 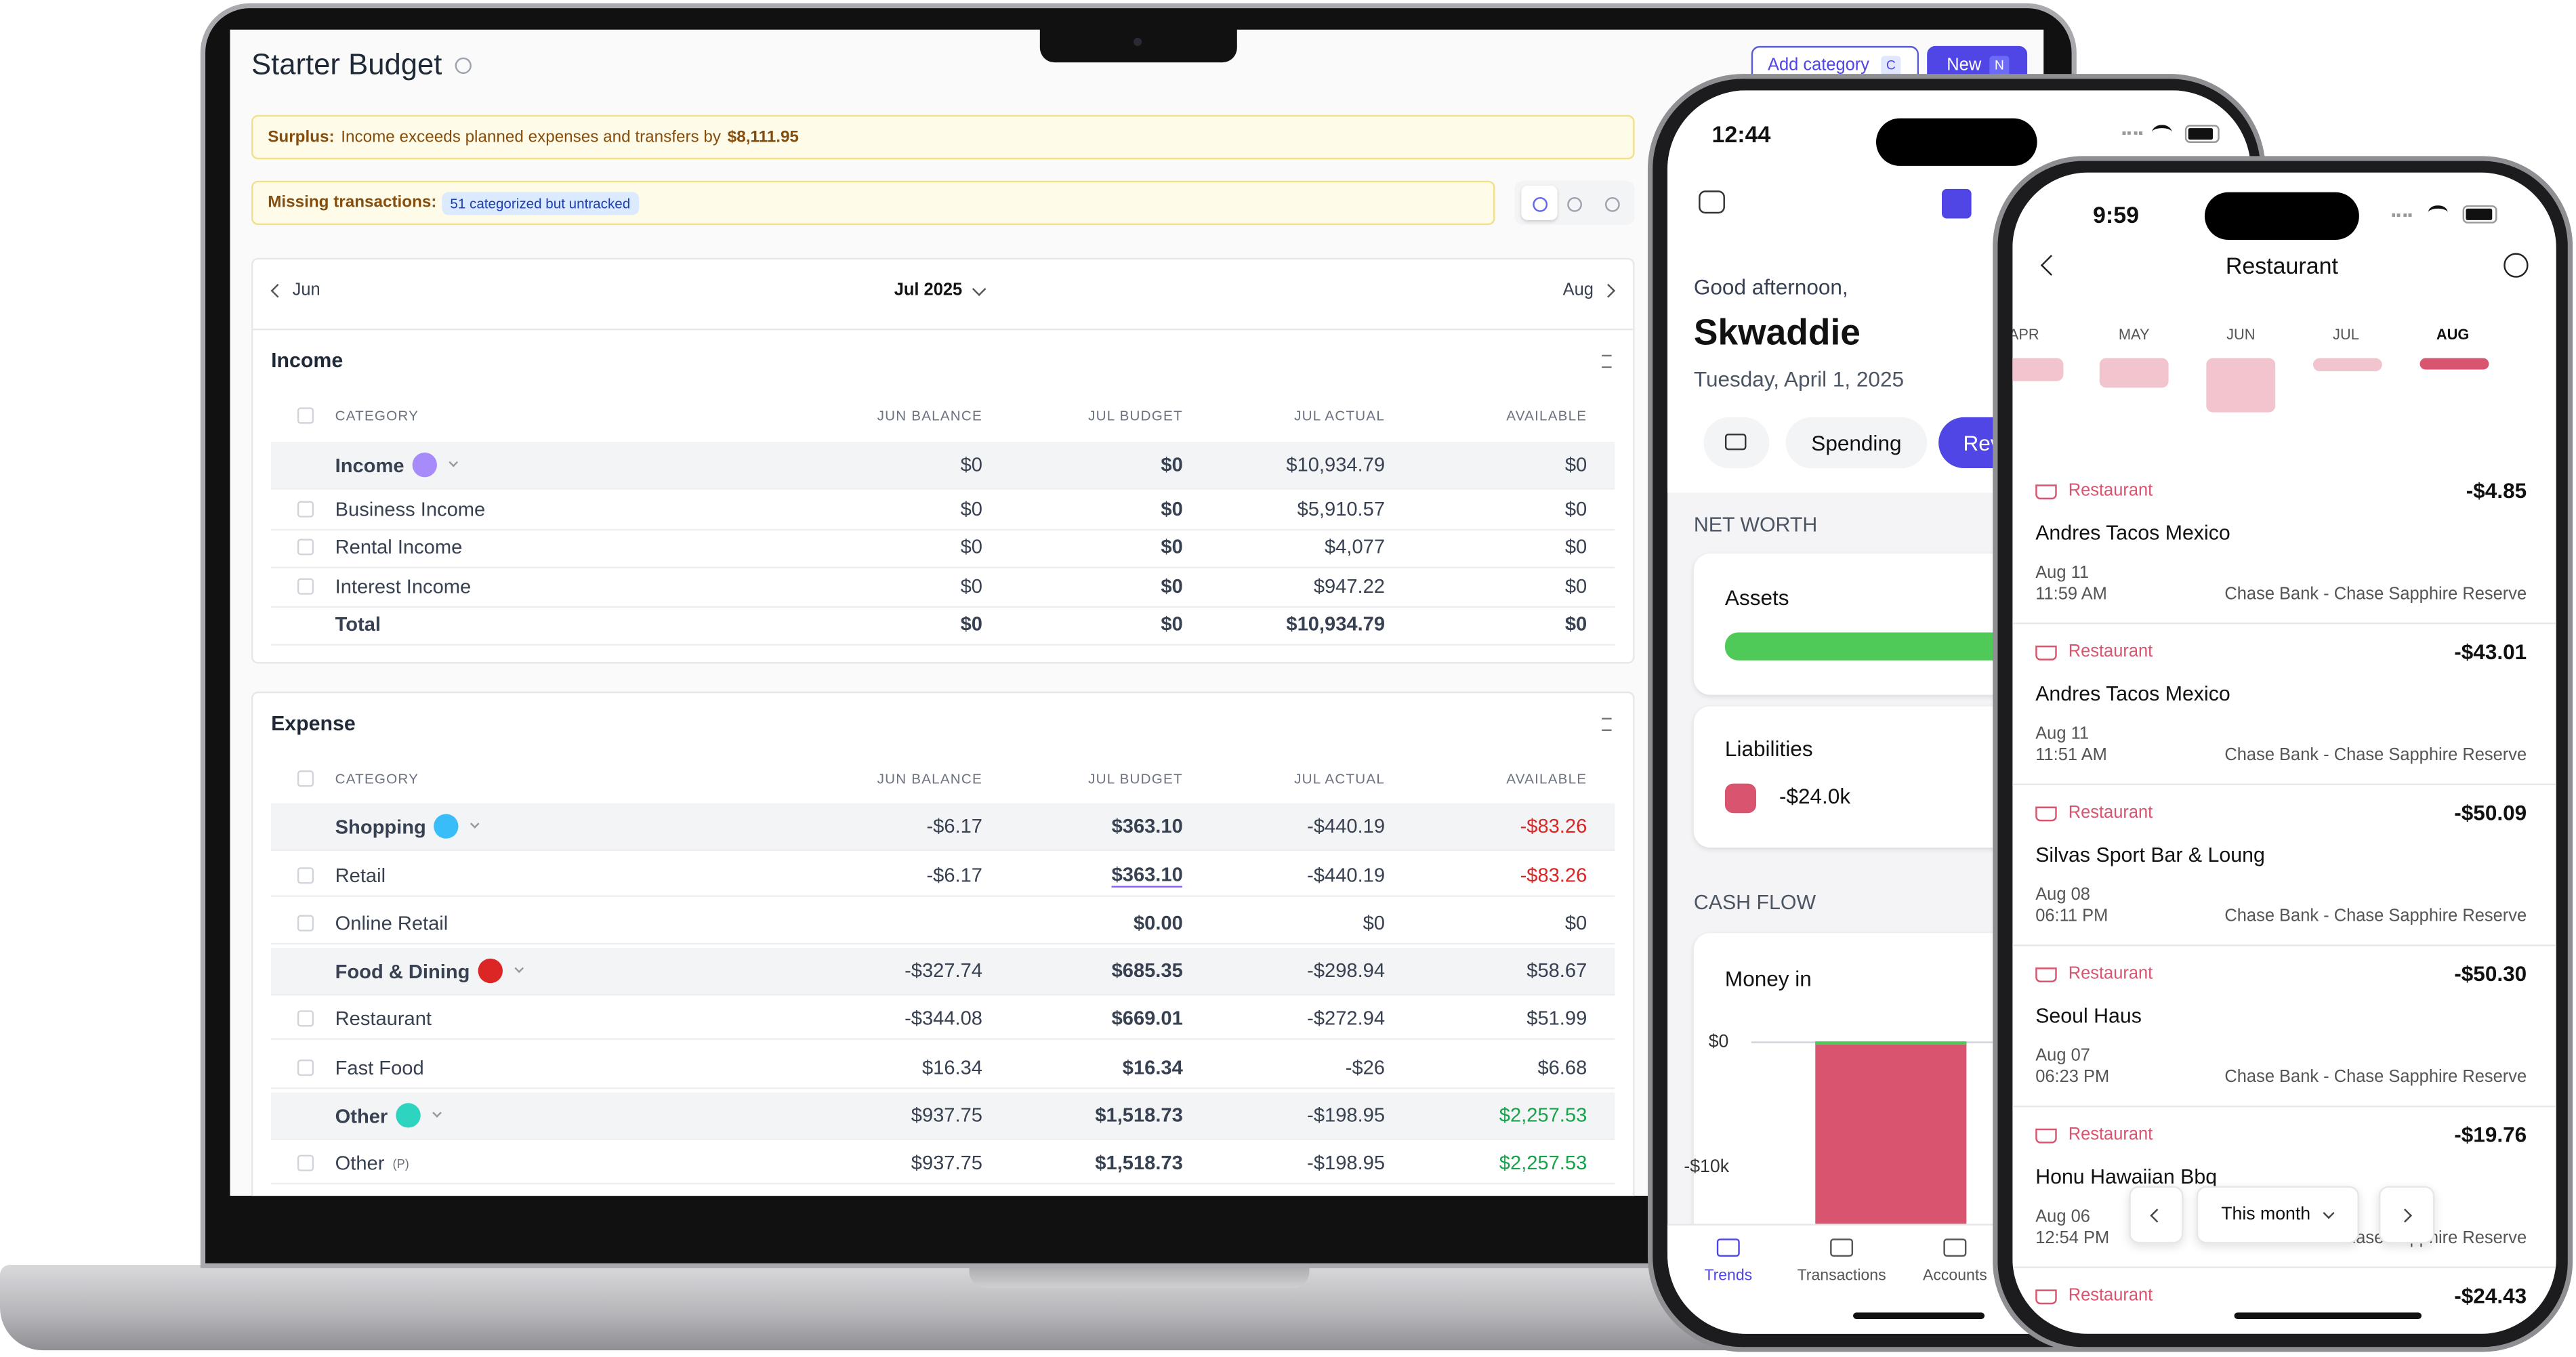 I want to click on nav-prev: Jun, so click(x=306, y=290).